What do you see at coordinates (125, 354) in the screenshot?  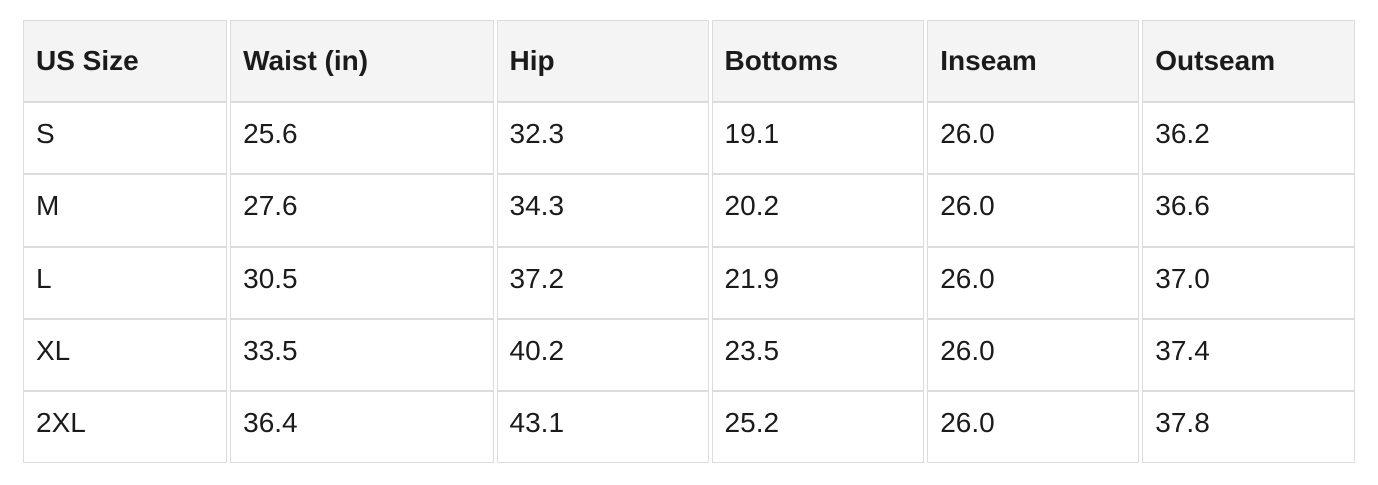 I see `cell-us-size: XL` at bounding box center [125, 354].